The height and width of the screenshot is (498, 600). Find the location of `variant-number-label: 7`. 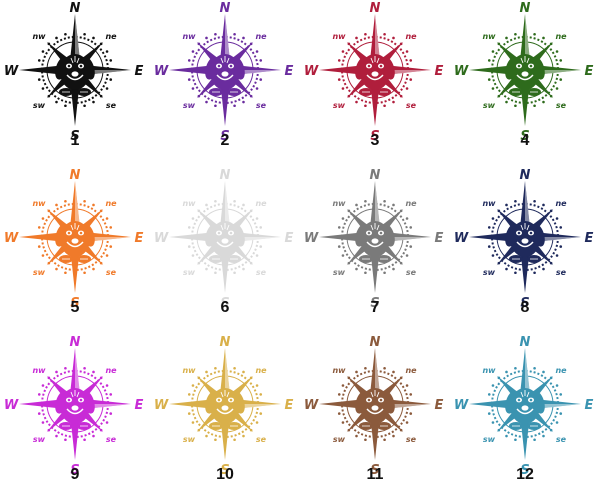

variant-number-label: 7 is located at coordinates (375, 307).